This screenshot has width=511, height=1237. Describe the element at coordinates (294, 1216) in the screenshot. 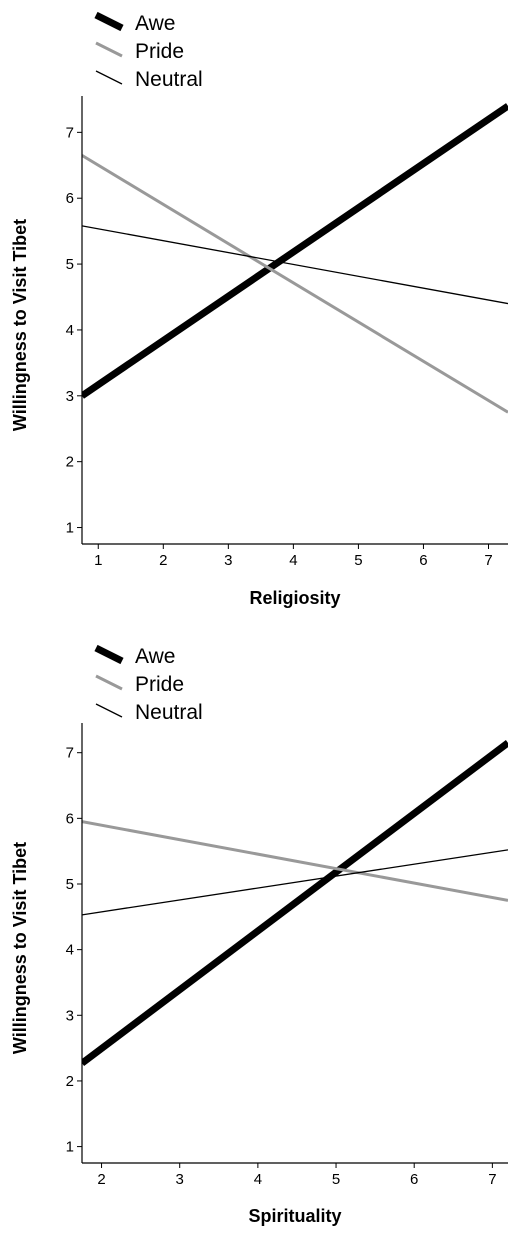

I see `x-axis-title: Spirituality` at that location.